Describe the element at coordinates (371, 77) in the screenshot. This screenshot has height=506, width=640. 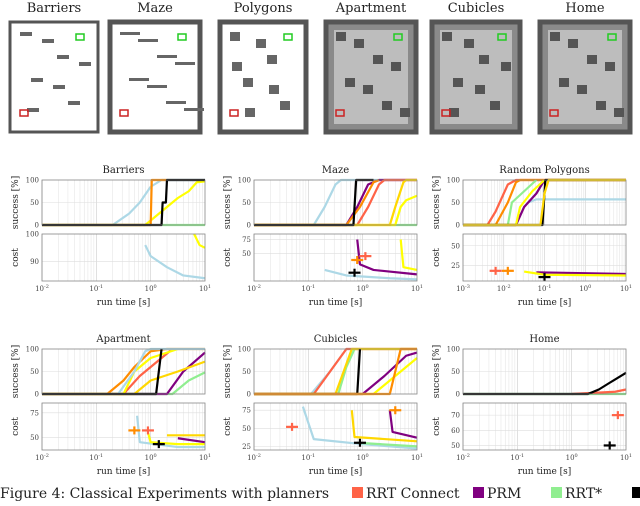
I see `env-floor` at that location.